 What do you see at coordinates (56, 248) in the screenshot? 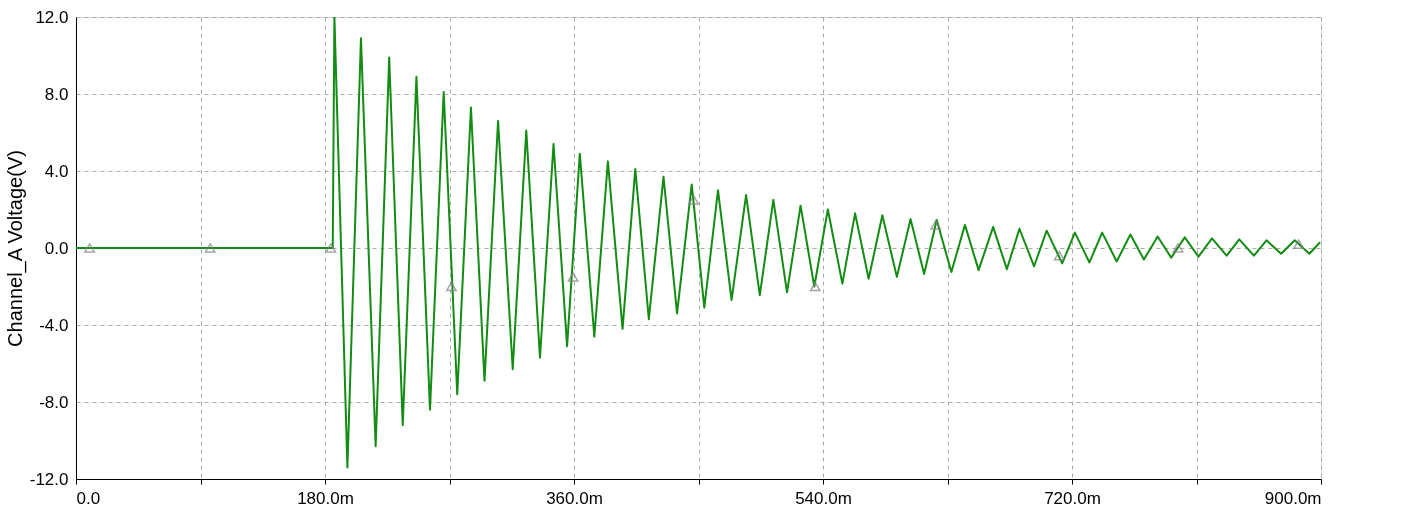
I see `y-tick-label: 0.0` at bounding box center [56, 248].